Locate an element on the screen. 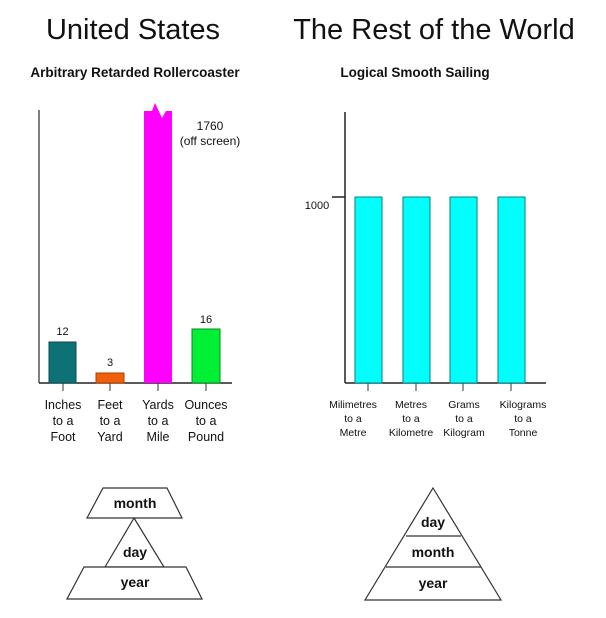 Image resolution: width=606 pixels, height=618 pixels. right-subtitle: Logical Smooth Sailing is located at coordinates (415, 72).